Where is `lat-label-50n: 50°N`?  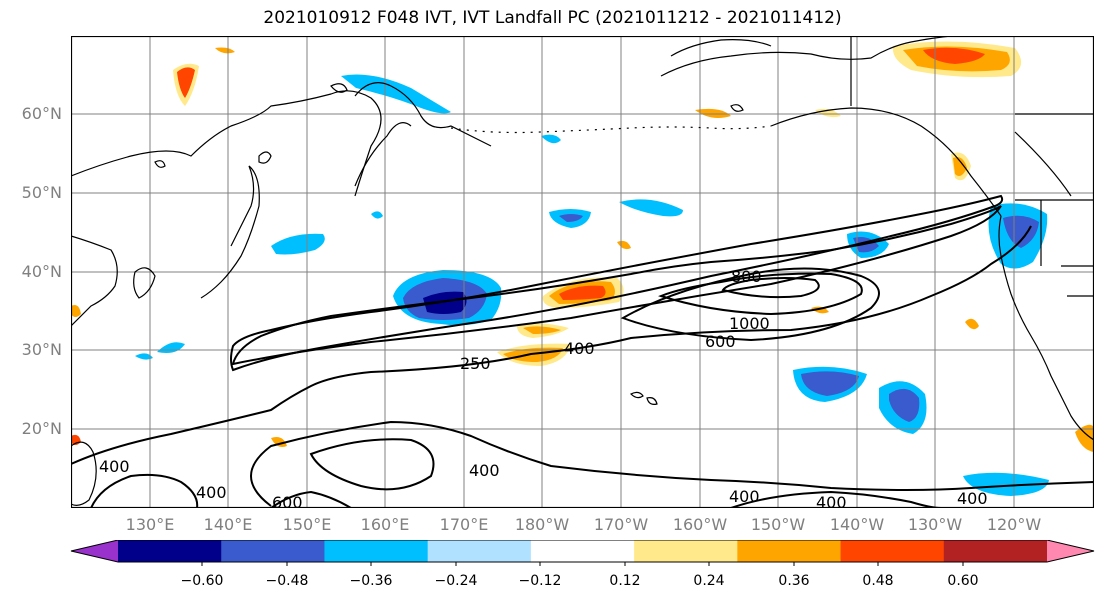
lat-label-50n: 50°N is located at coordinates (41, 192).